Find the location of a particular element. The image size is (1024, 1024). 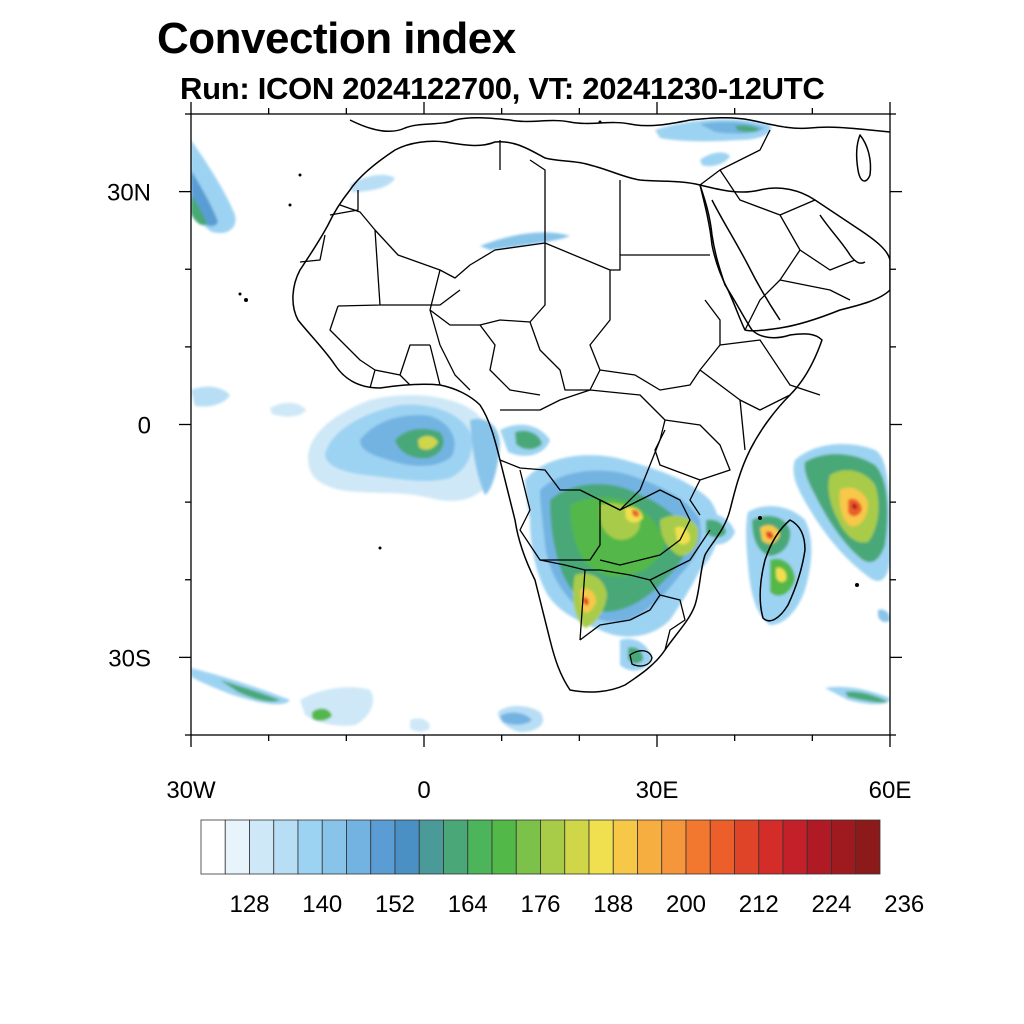

colorbar-label: 140 is located at coordinates (322, 904).